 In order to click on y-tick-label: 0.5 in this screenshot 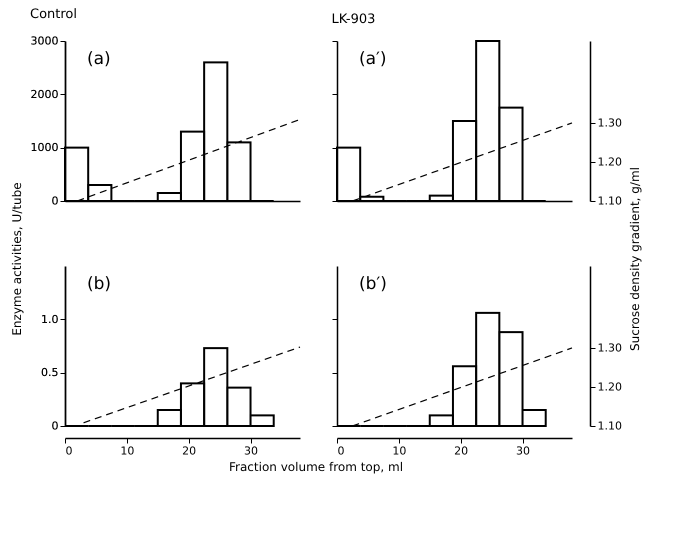, I will do `click(49, 373)`.